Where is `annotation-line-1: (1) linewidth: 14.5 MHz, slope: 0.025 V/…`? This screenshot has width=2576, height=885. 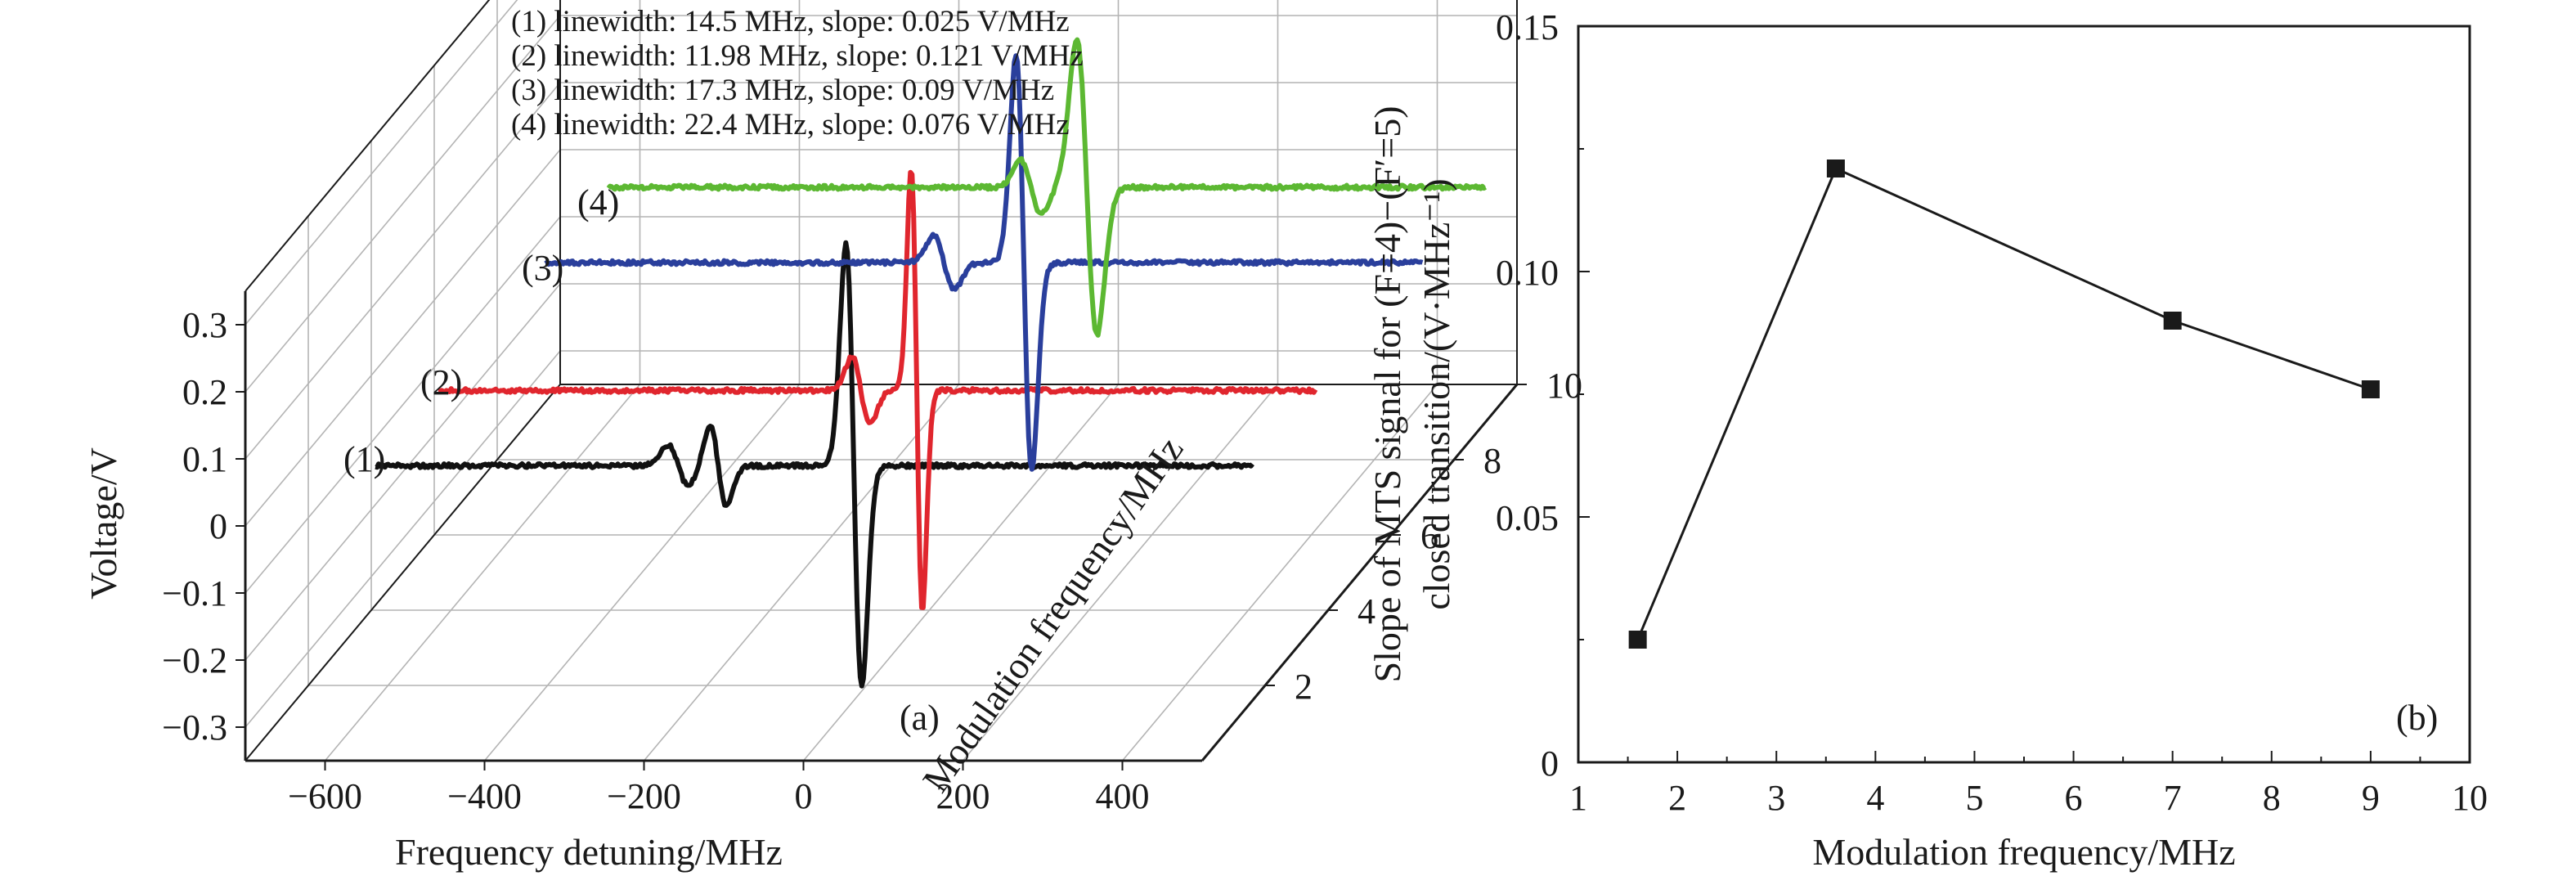
annotation-line-1: (1) linewidth: 14.5 MHz, slope: 0.025 V/… is located at coordinates (790, 21).